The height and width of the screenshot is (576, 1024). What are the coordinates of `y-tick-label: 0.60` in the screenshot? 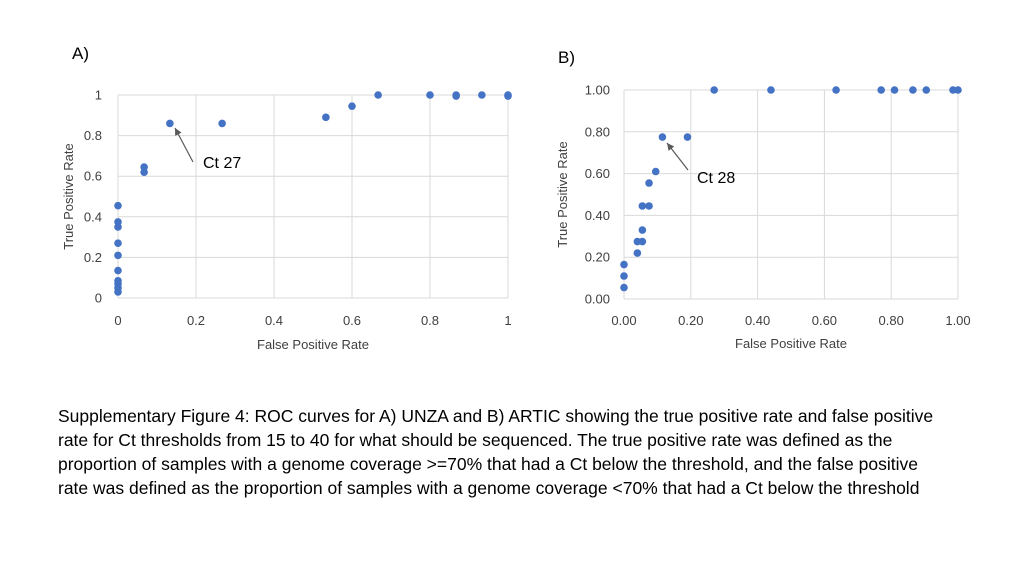 It's located at (597, 173).